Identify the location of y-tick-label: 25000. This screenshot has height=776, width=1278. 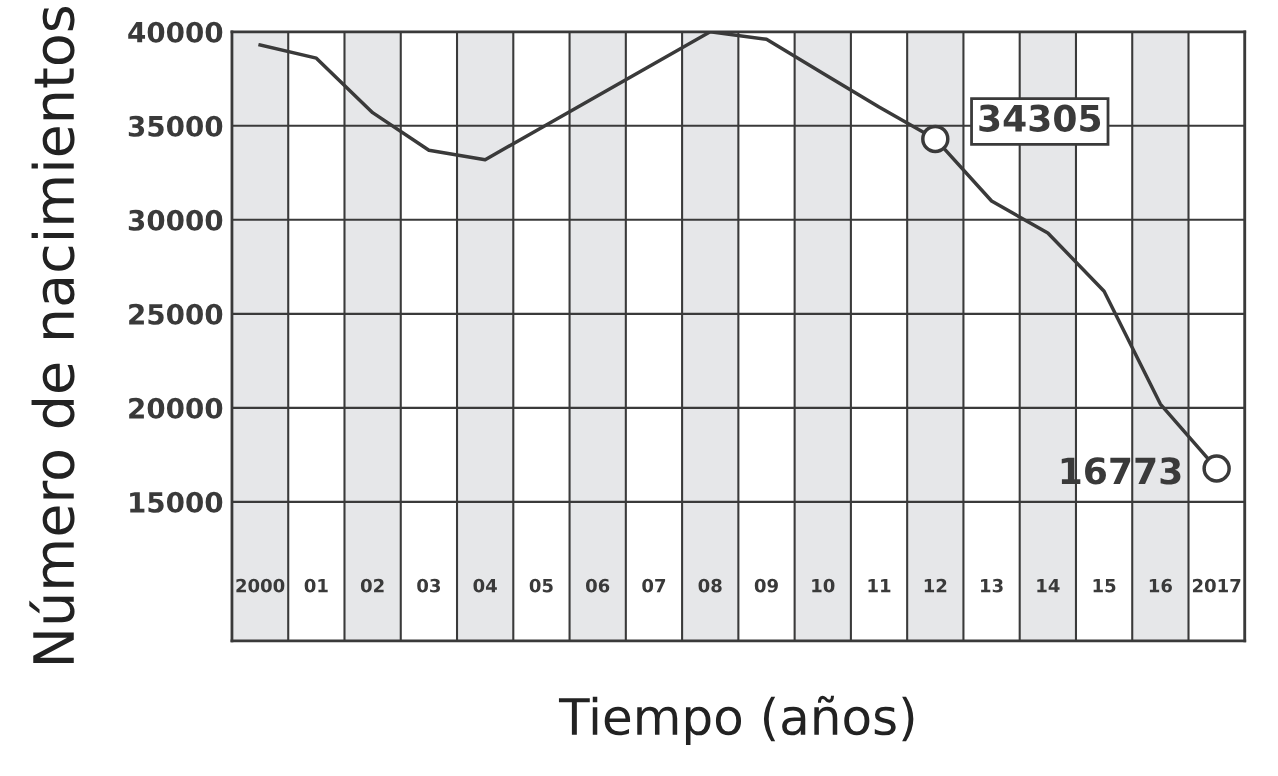
(176, 314).